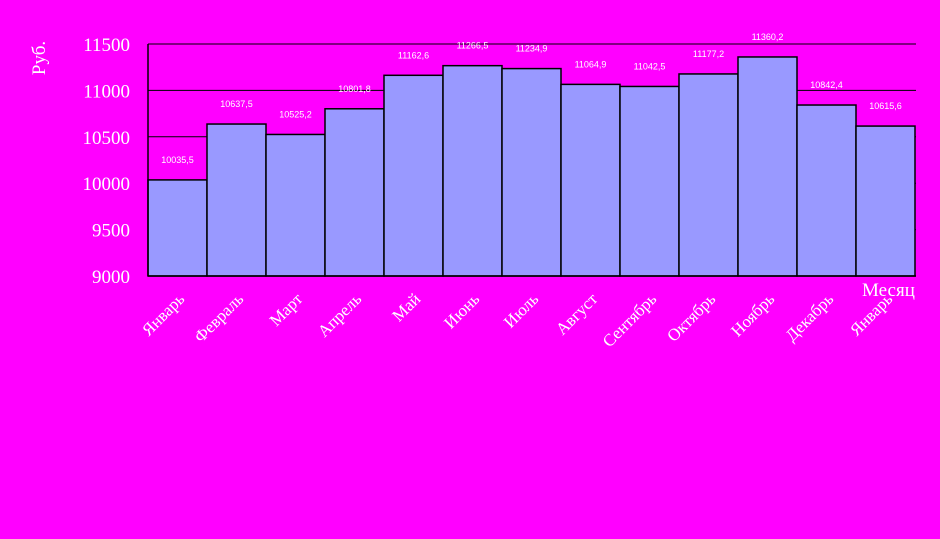  Describe the element at coordinates (295, 114) in the screenshot. I see `data-label: 10525,2` at that location.